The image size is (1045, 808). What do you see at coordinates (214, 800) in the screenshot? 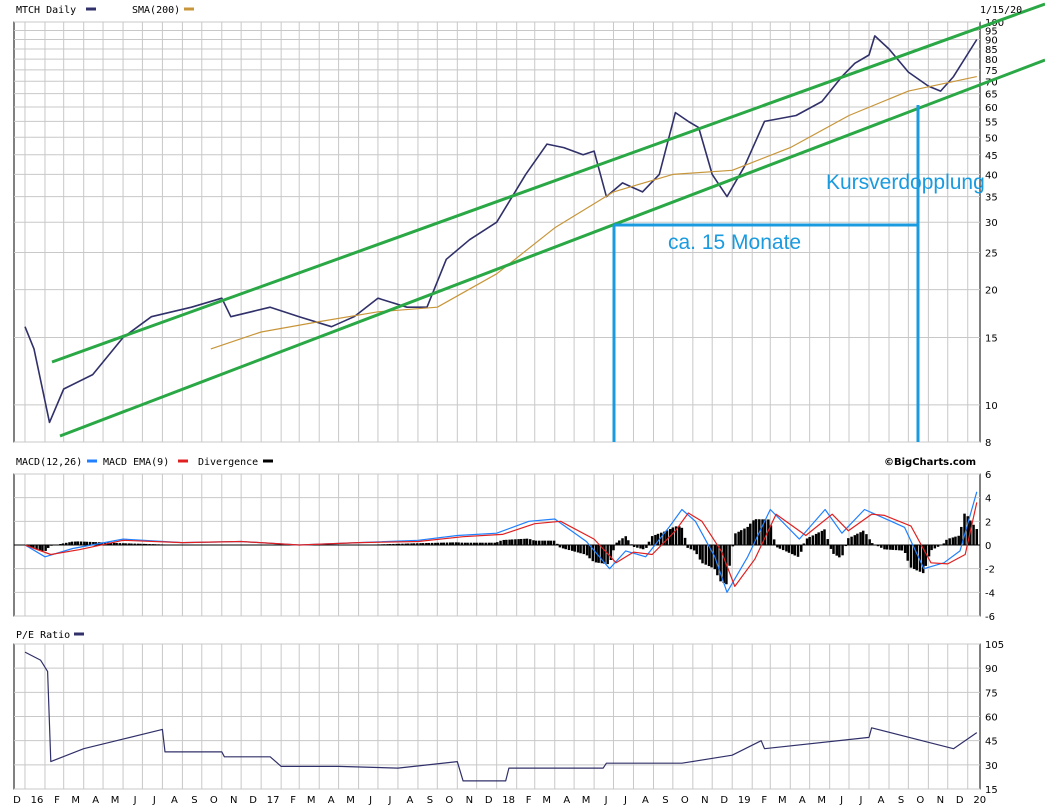
I see `x-tick-label-10: O` at bounding box center [214, 800].